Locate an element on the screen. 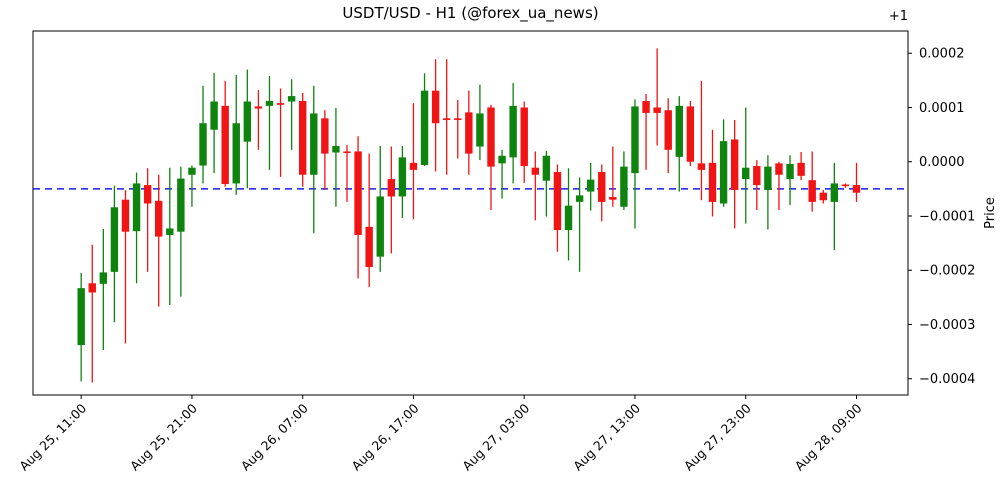 Image resolution: width=1000 pixels, height=500 pixels. x-tick-label: Aug 26, 17:00 is located at coordinates (385, 436).